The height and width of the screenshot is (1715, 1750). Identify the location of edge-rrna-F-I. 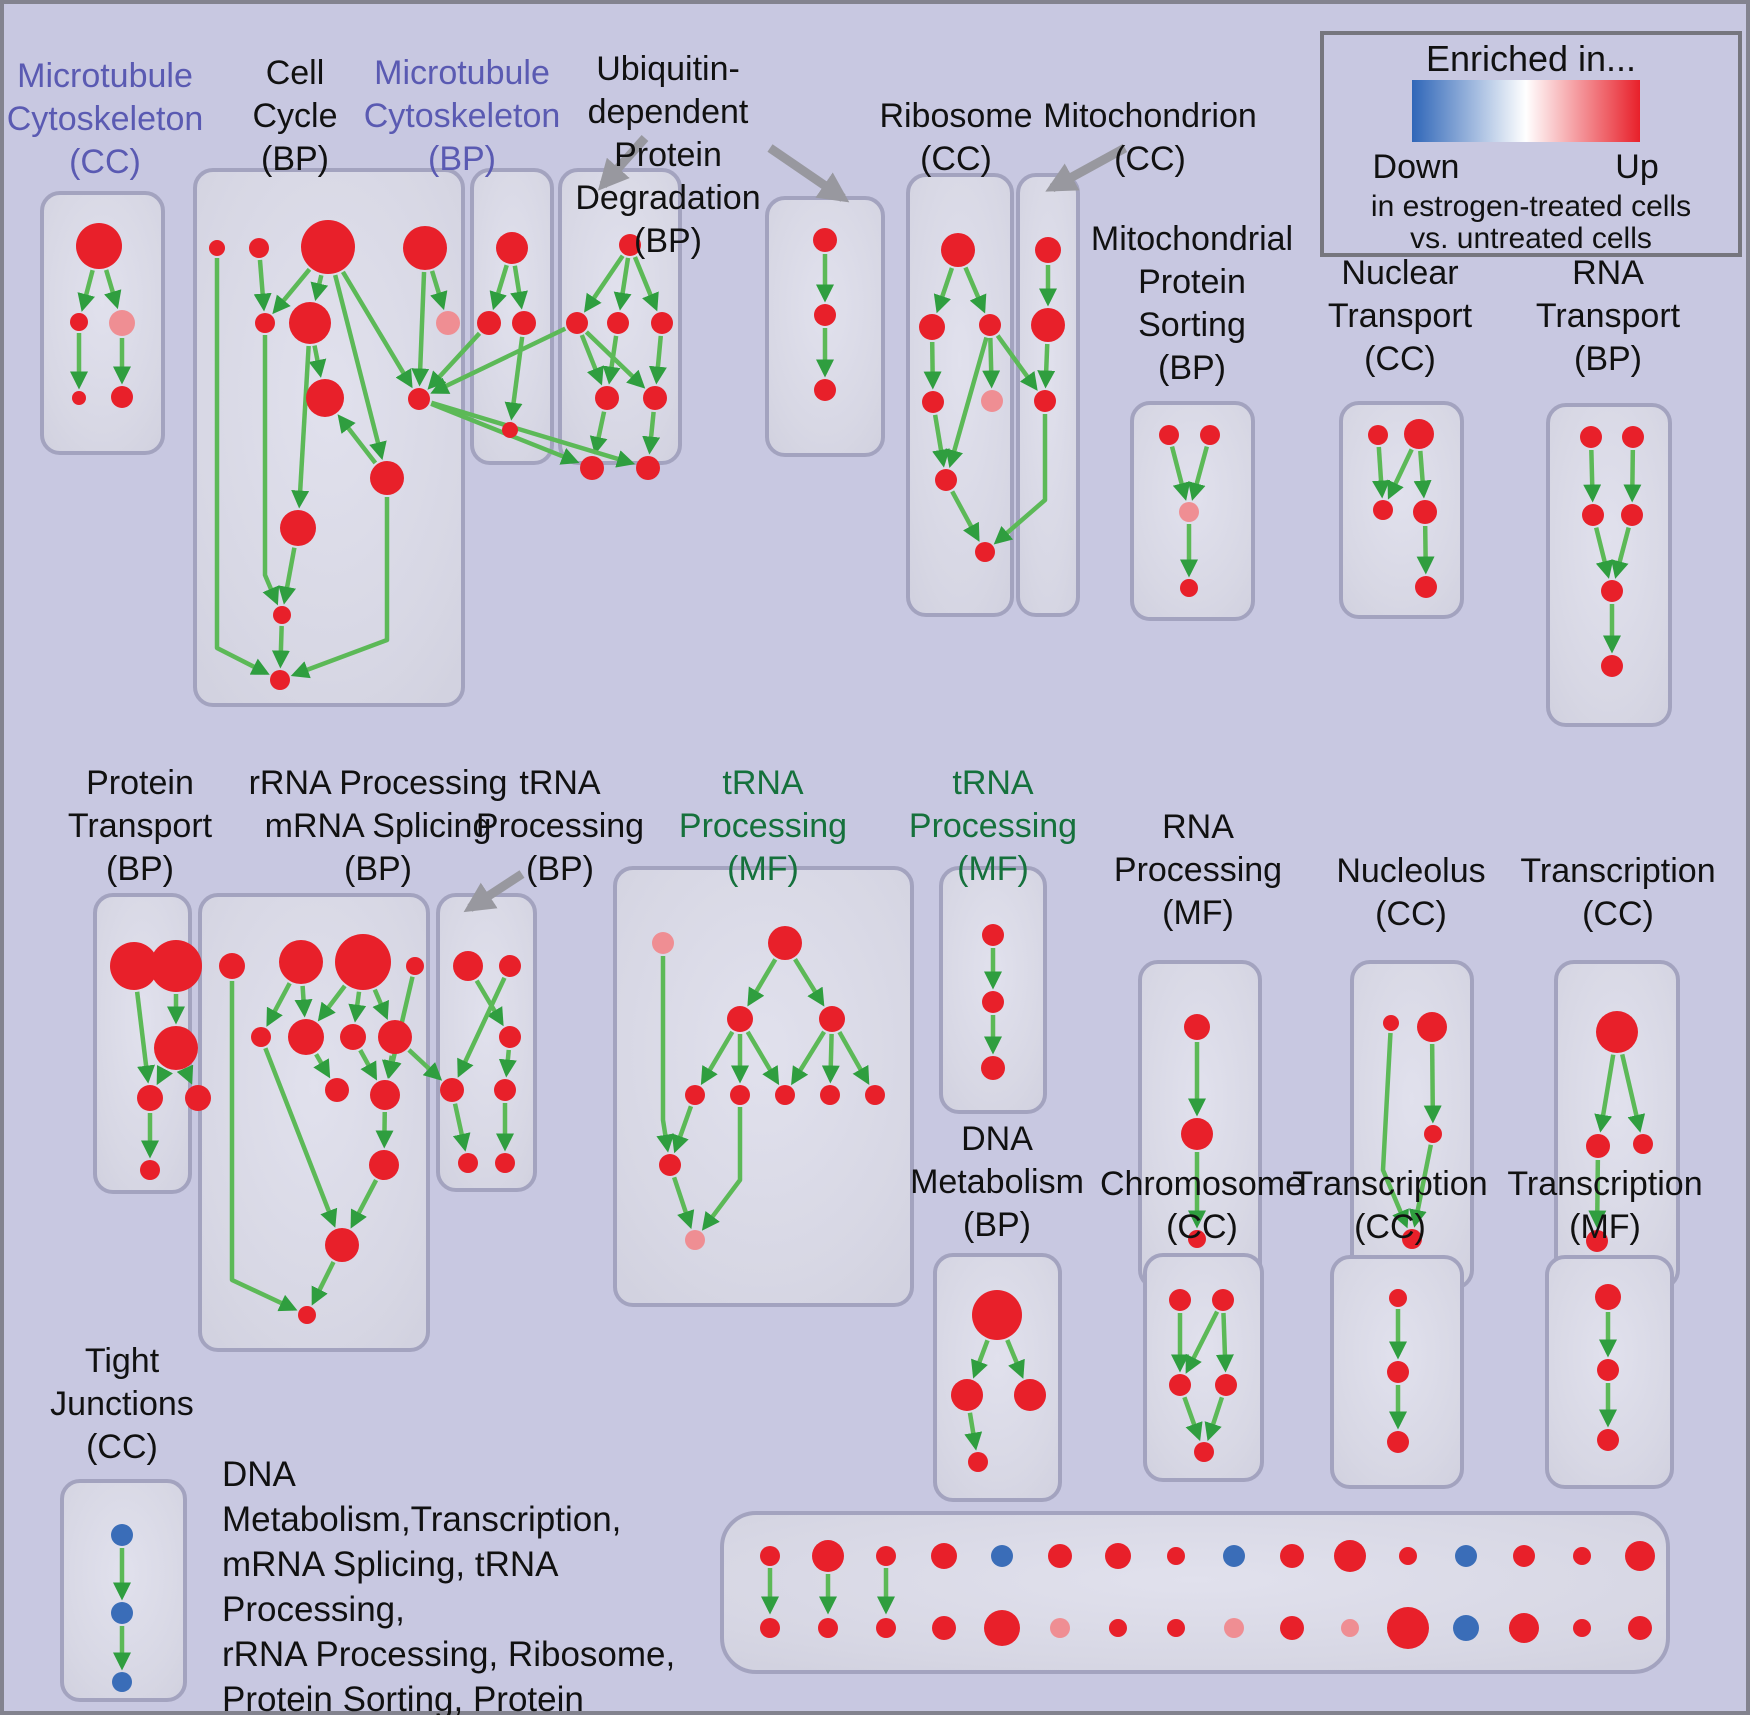
(322, 1066).